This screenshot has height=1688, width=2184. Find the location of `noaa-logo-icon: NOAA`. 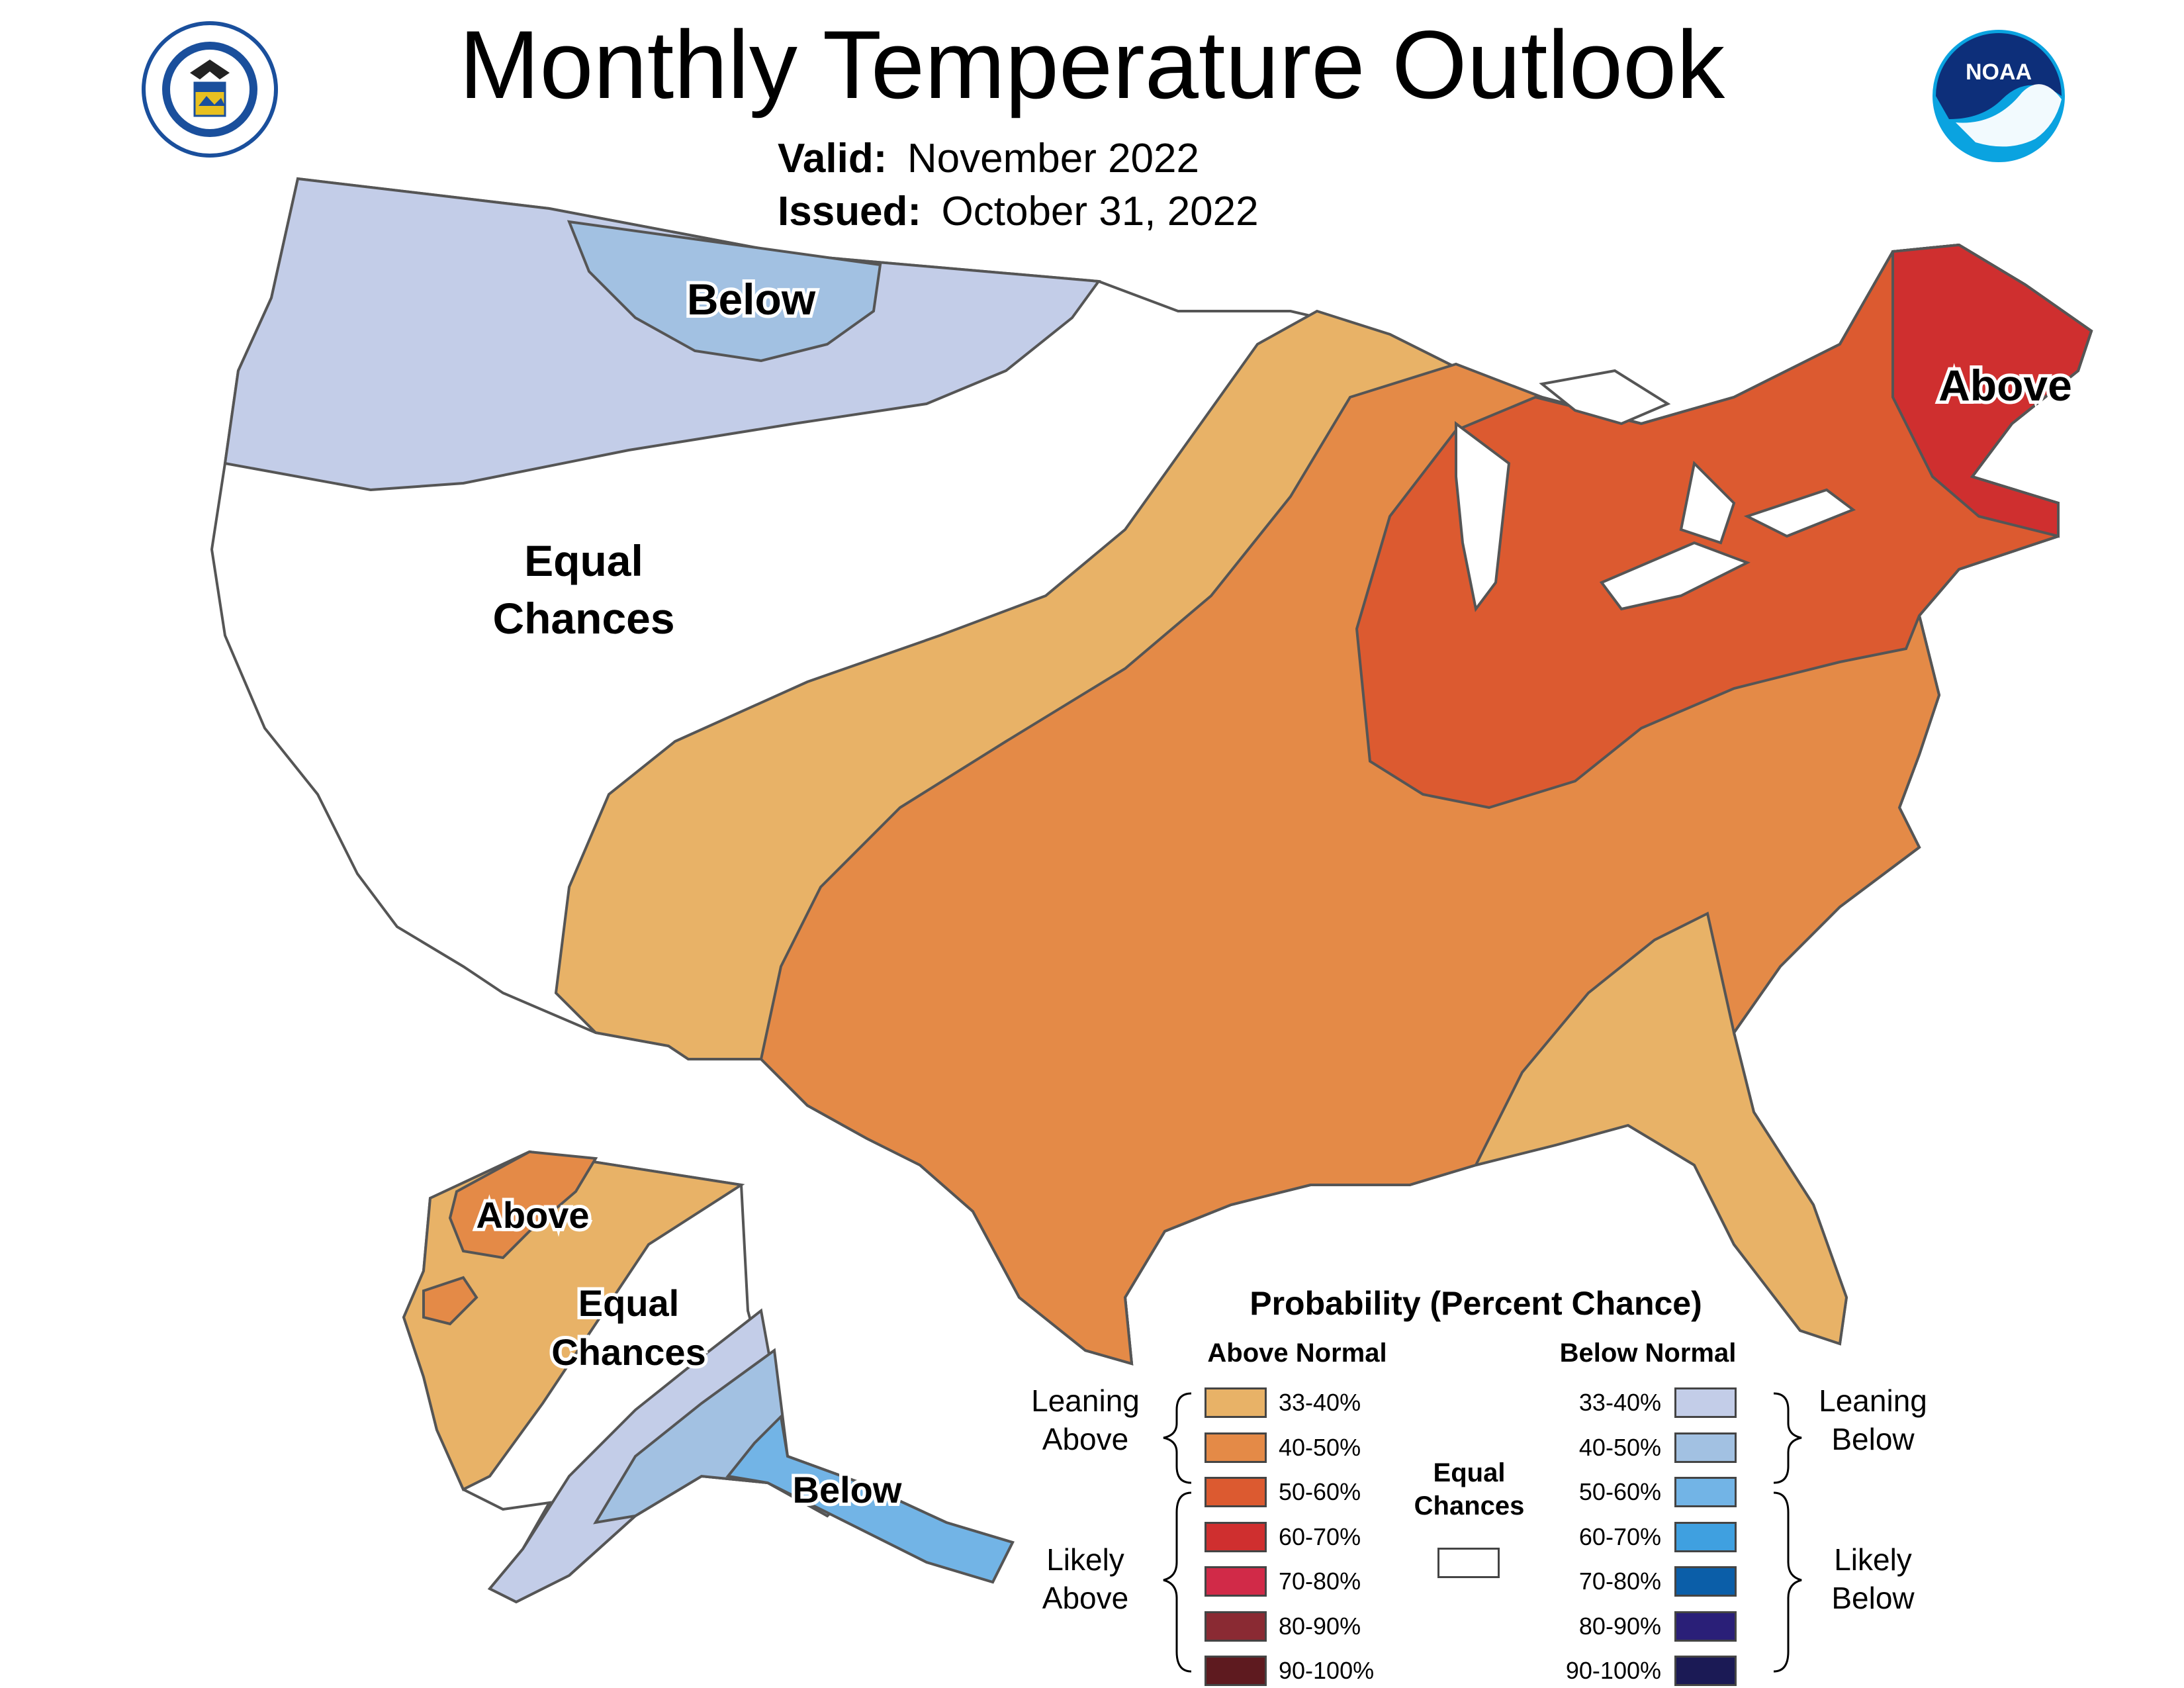

noaa-logo-icon: NOAA is located at coordinates (1999, 96).